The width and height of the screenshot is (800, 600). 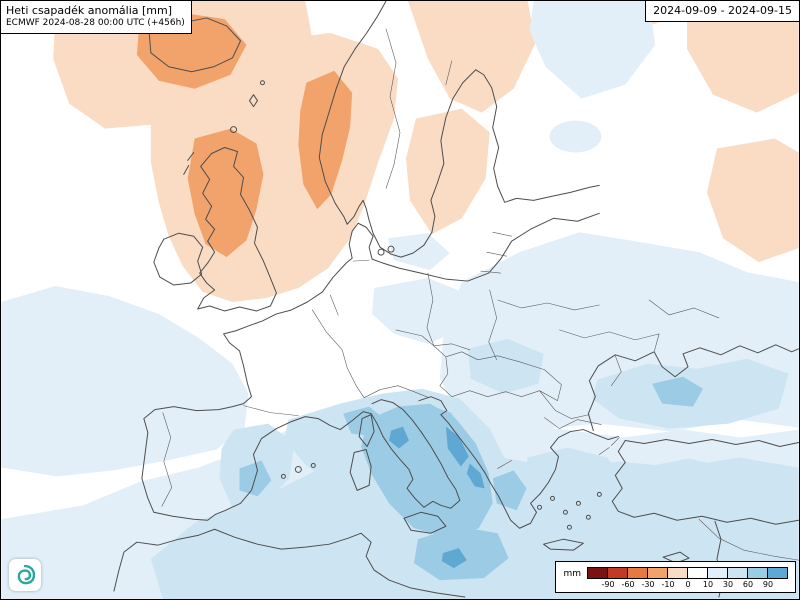 I want to click on spiral-logo-icon, so click(x=26, y=574).